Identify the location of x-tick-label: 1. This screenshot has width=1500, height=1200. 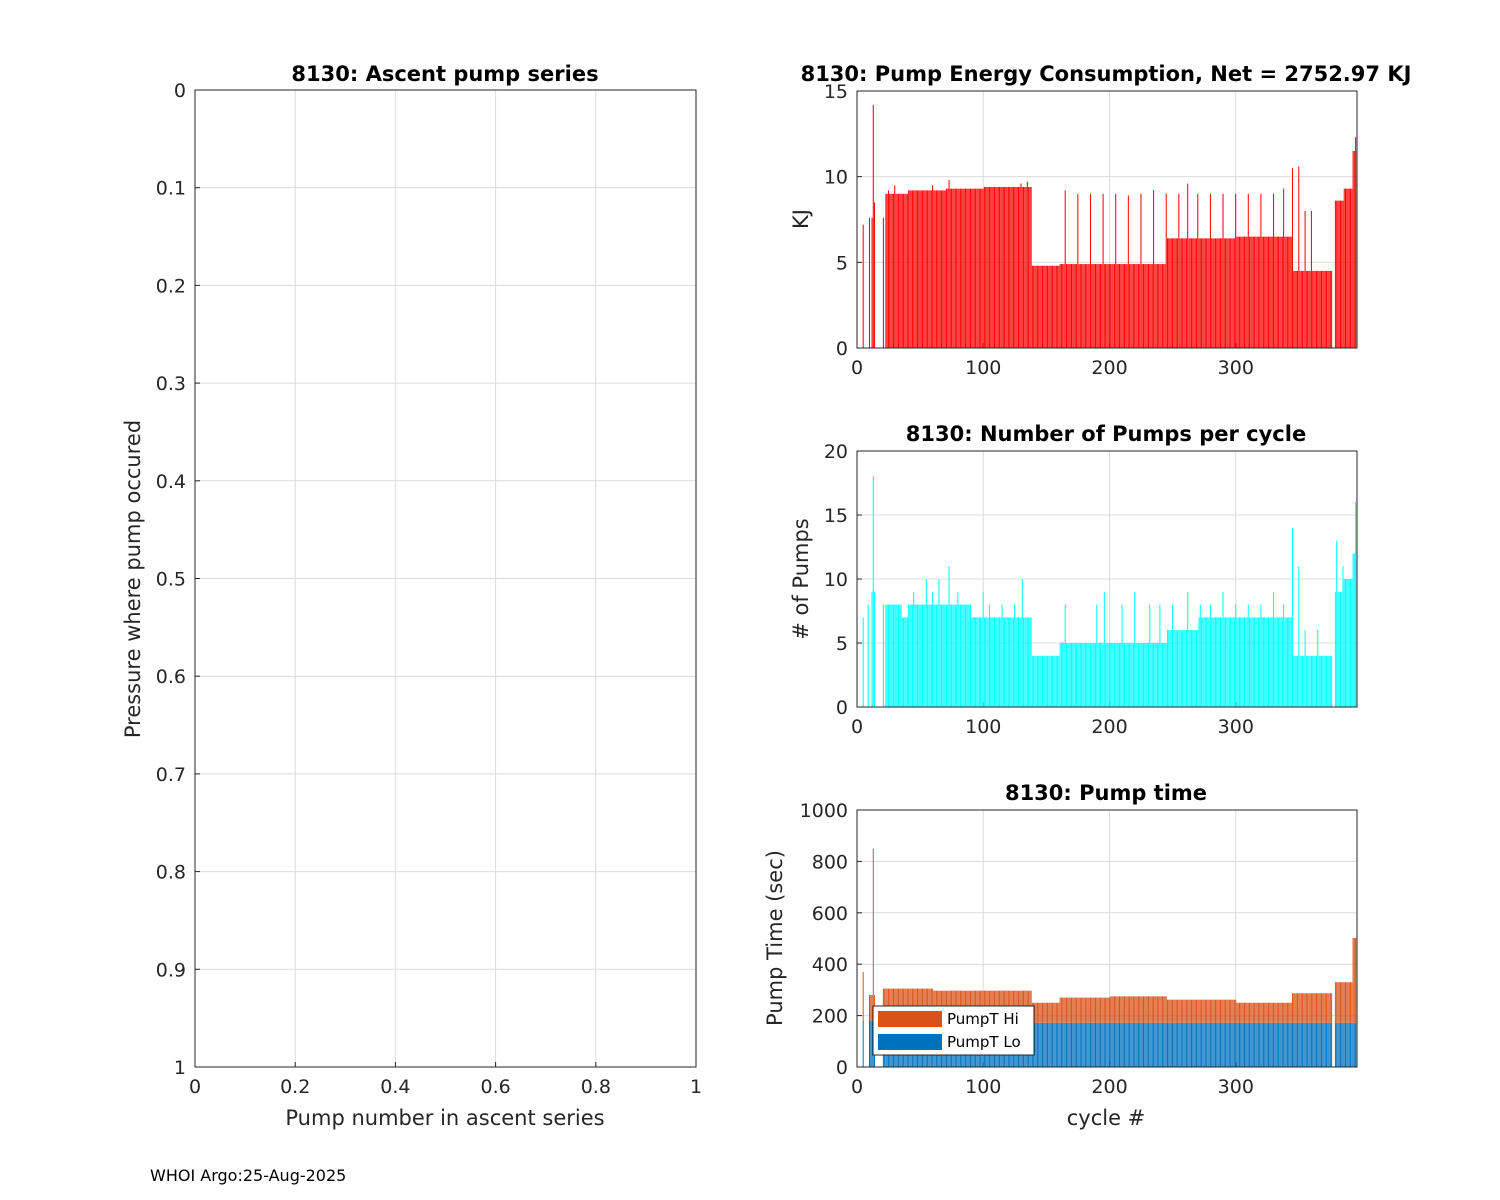
(696, 1087).